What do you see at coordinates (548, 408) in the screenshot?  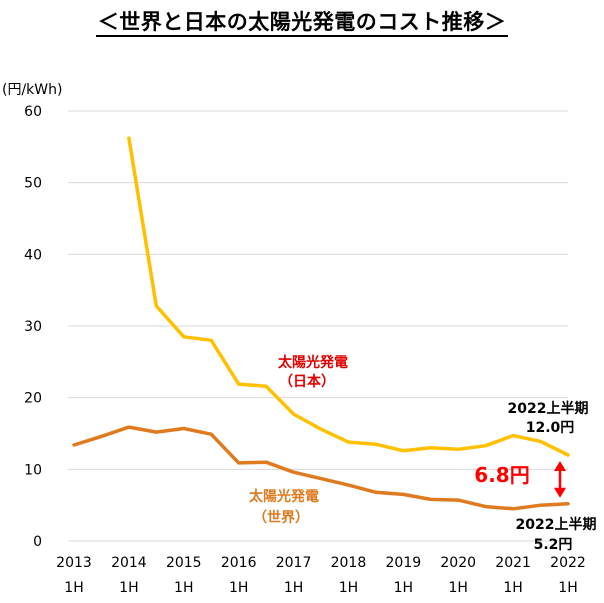 I see `annotation-japan-period: 2022上半期` at bounding box center [548, 408].